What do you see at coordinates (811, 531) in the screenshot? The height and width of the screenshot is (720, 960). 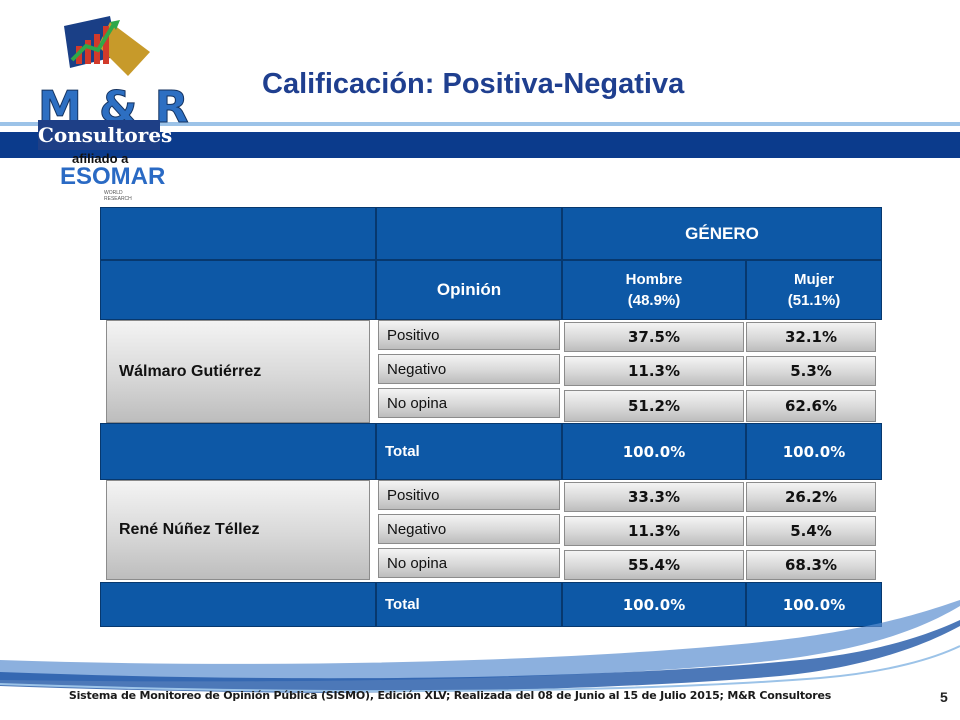 I see `mujer-value: 5.4%` at bounding box center [811, 531].